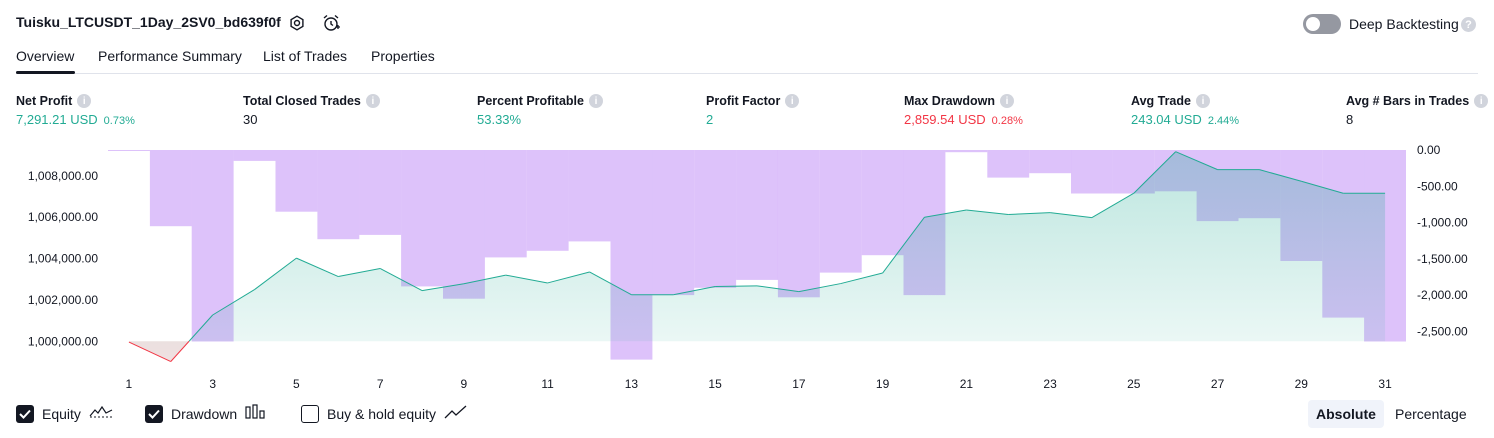 Image resolution: width=1494 pixels, height=438 pixels. I want to click on x-axis-tick-label: 11, so click(547, 384).